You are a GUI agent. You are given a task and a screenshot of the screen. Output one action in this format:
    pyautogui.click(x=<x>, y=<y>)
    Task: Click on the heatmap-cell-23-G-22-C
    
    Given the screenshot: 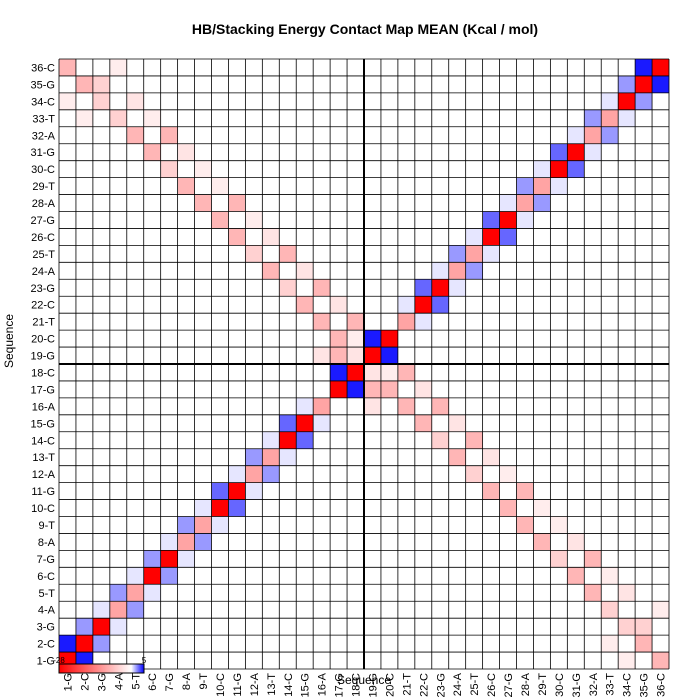 What is the action you would take?
    pyautogui.click(x=423, y=288)
    